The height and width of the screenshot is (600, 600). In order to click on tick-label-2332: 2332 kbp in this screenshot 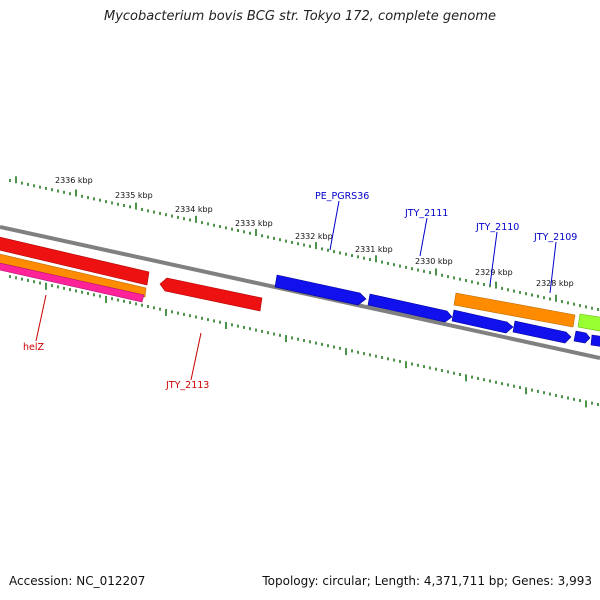, I will do `click(314, 236)`.